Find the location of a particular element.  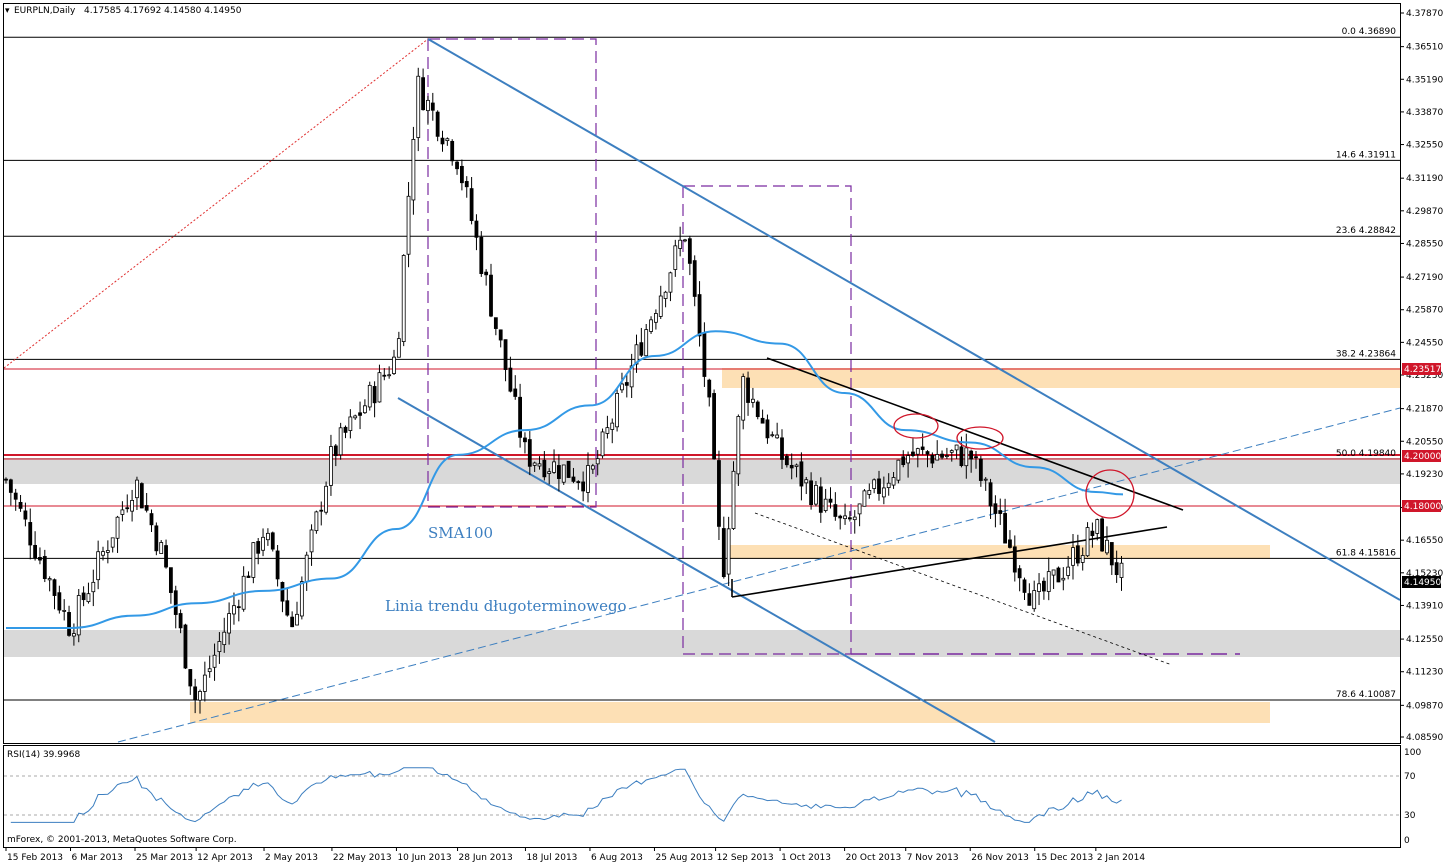

time-tick-label: 25 Aug 2013 is located at coordinates (684, 858).